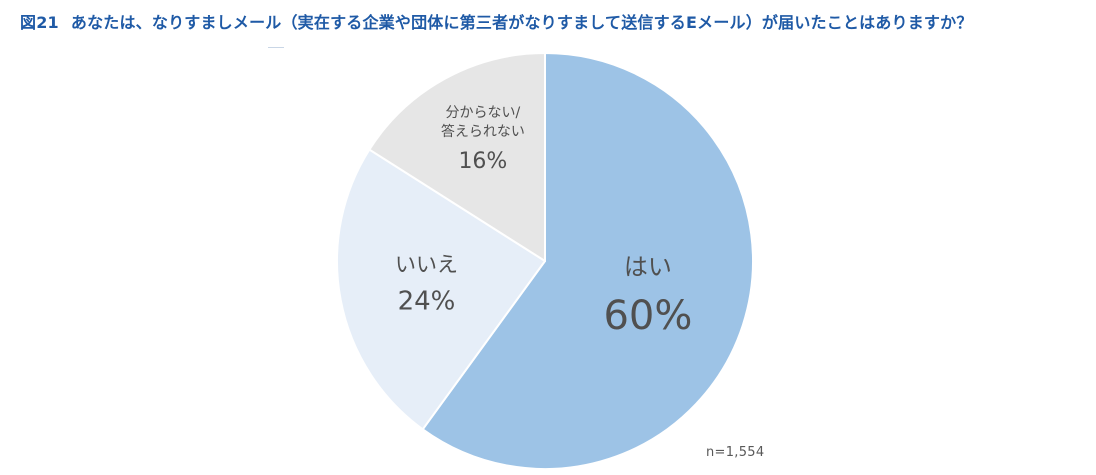  Describe the element at coordinates (482, 161) in the screenshot. I see `slice-value-3: 16%` at that location.